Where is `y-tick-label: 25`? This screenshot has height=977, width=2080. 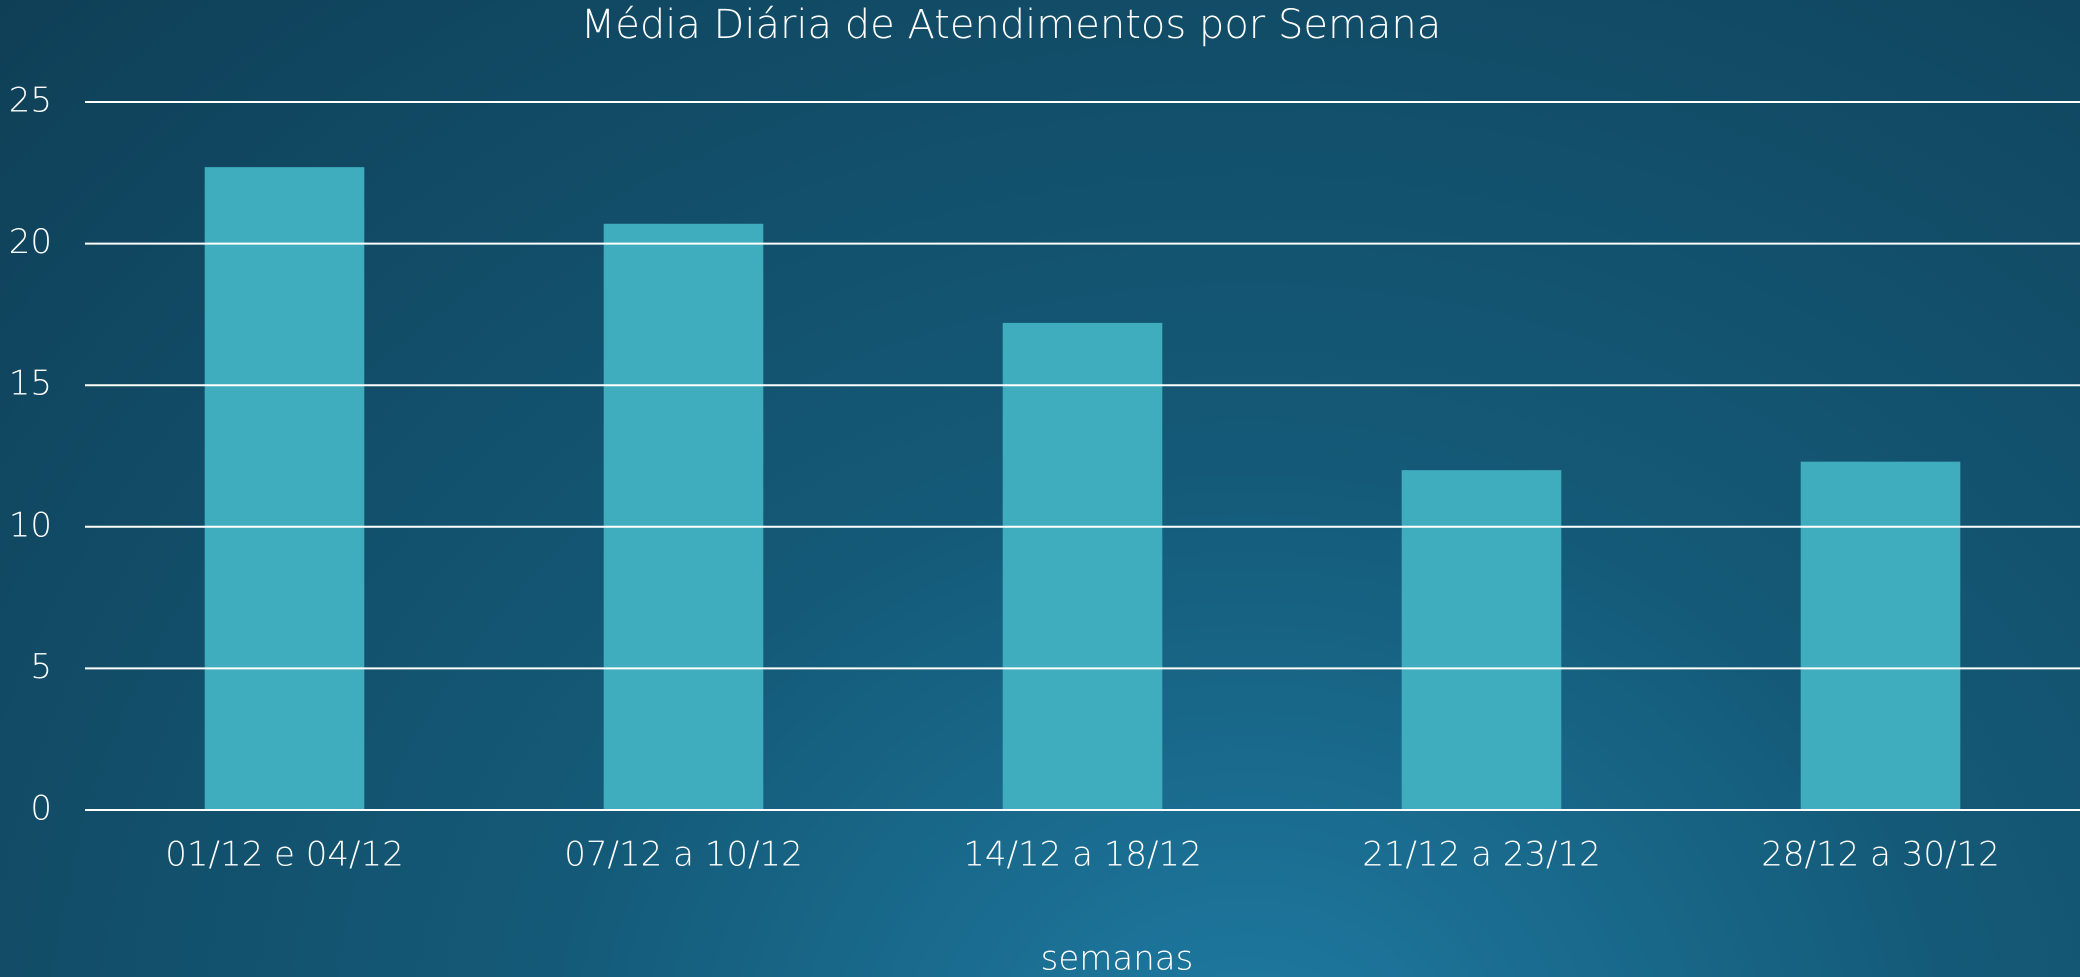 y-tick-label: 25 is located at coordinates (30, 101).